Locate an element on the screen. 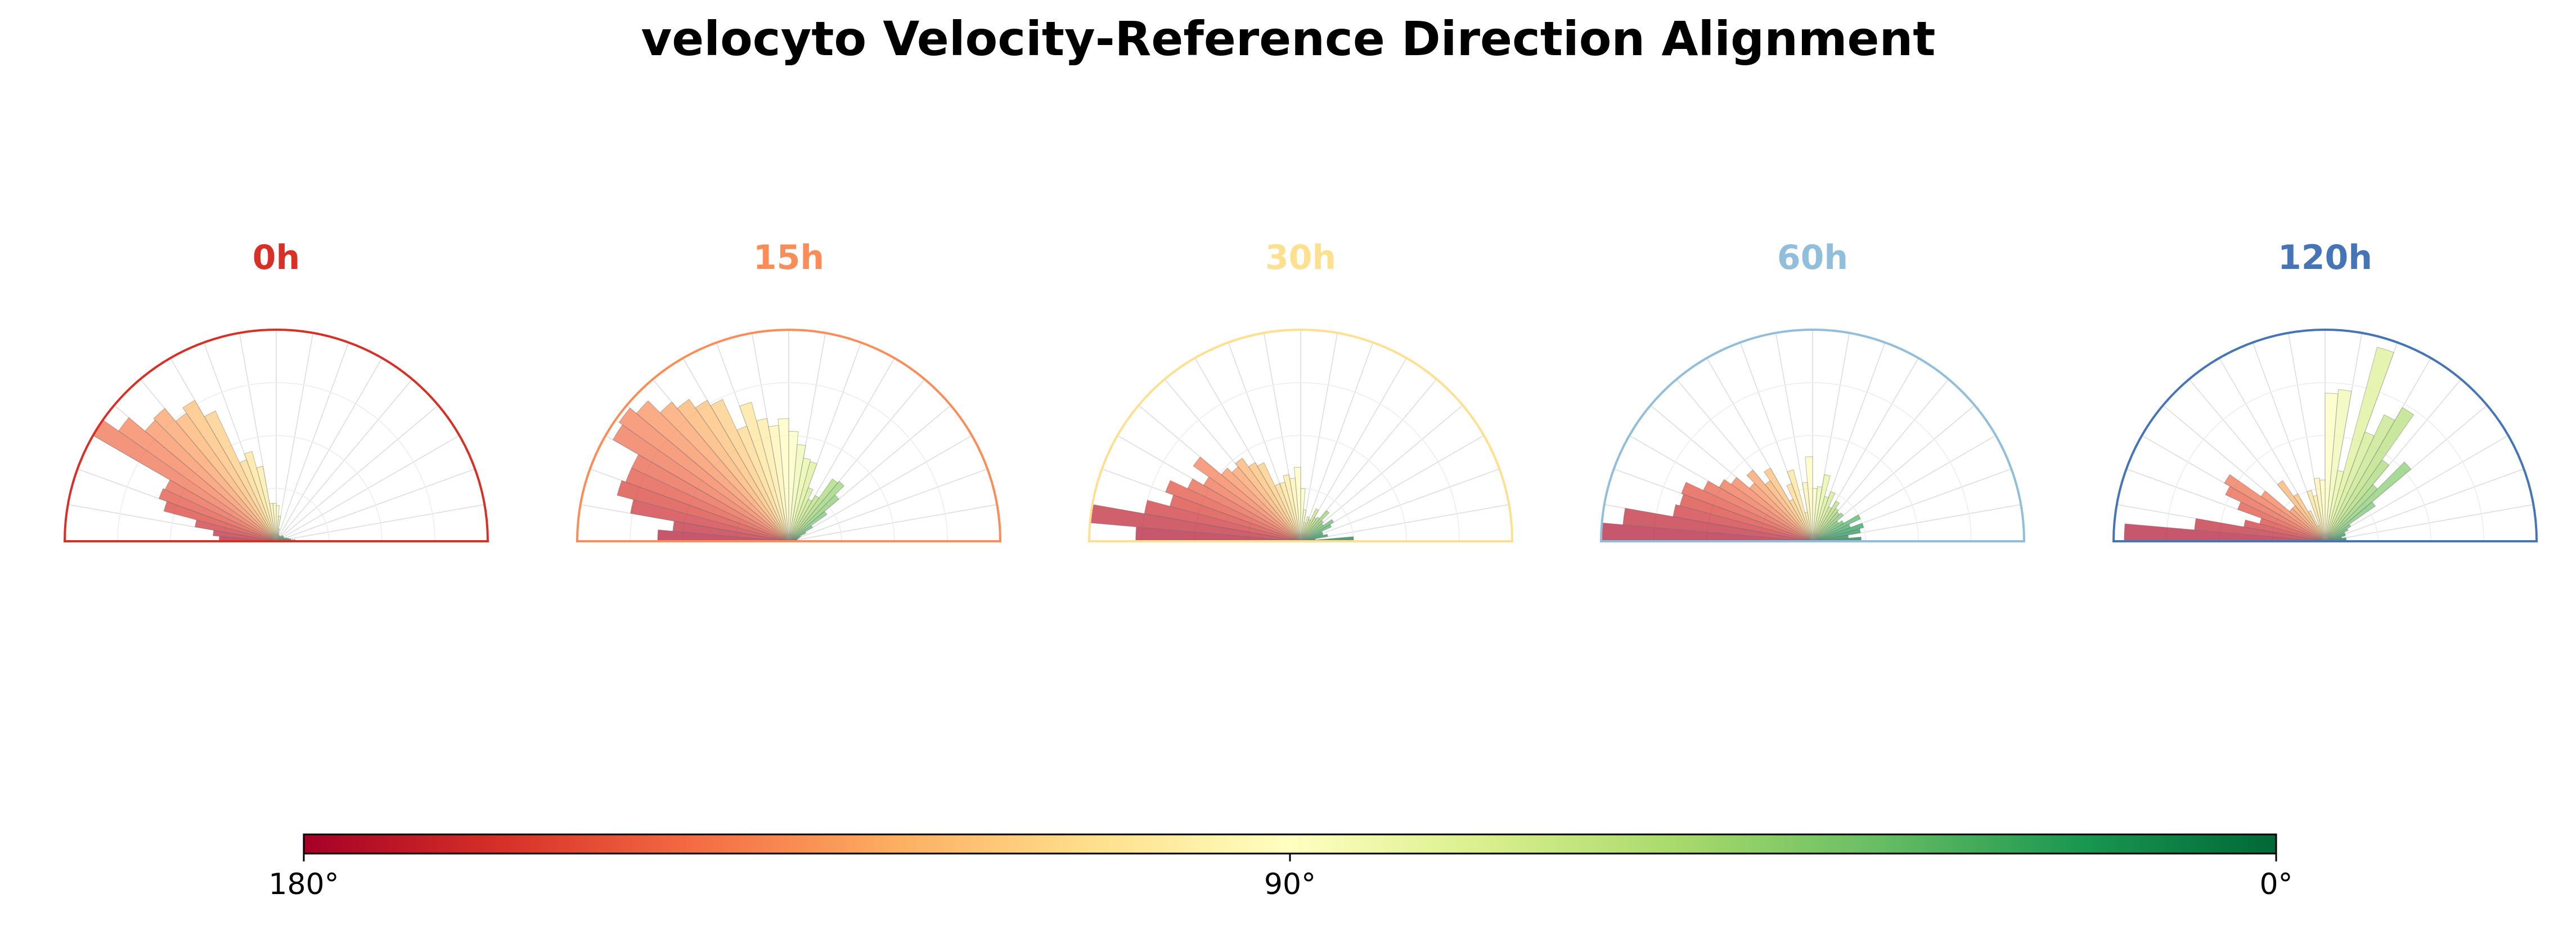 The height and width of the screenshot is (925, 2576). colorbar-tick-label: 180° is located at coordinates (303, 884).